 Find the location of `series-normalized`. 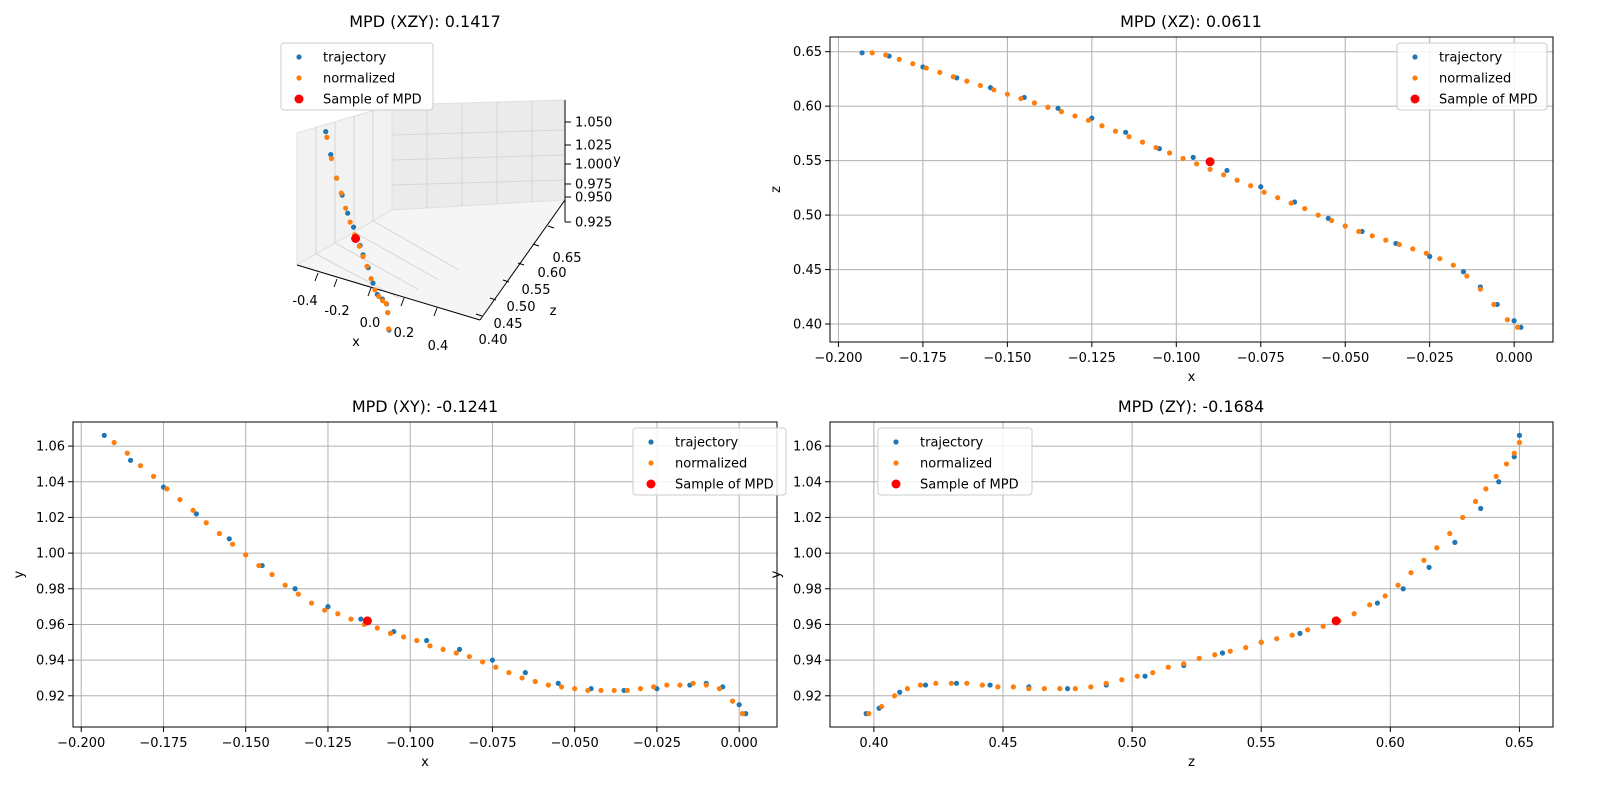

series-normalized is located at coordinates (358, 233).